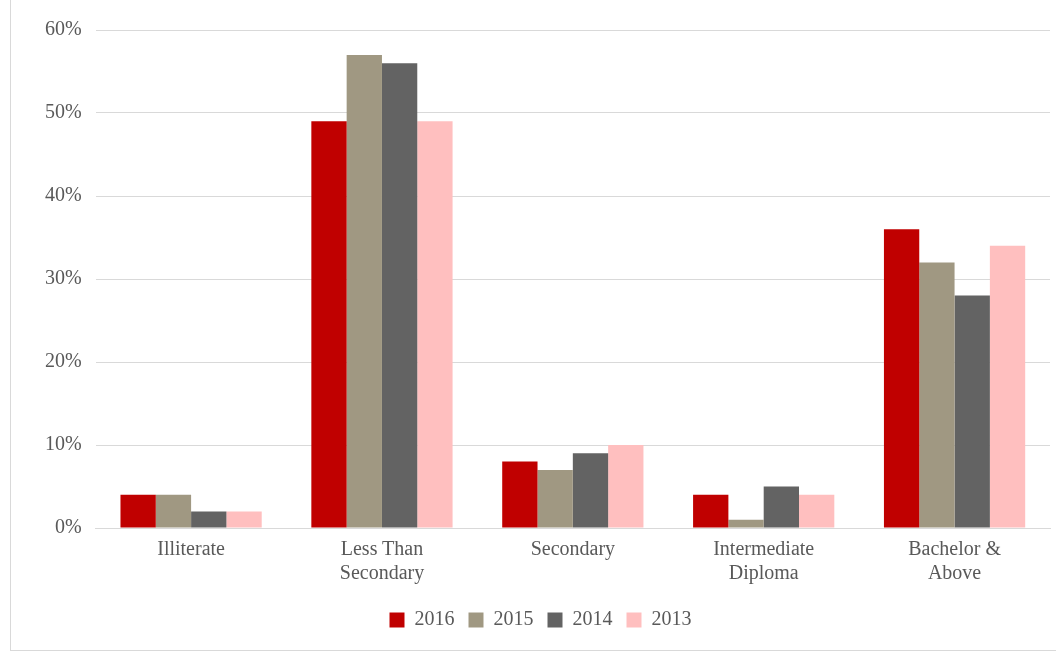 This screenshot has width=1063, height=653. Describe the element at coordinates (68, 526) in the screenshot. I see `y-tick-label: 0%` at that location.